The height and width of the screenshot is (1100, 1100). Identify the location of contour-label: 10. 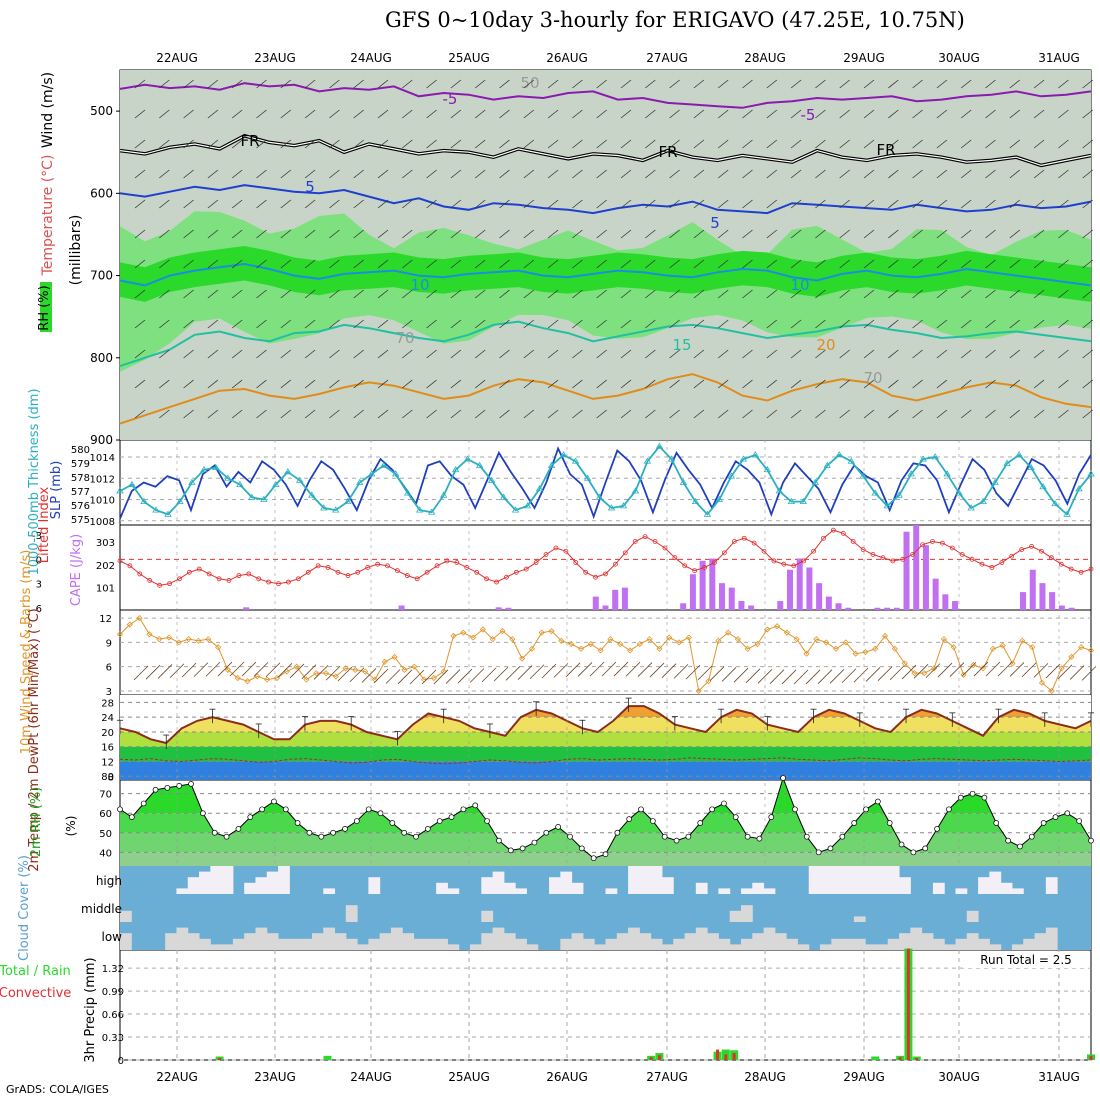
(419, 285).